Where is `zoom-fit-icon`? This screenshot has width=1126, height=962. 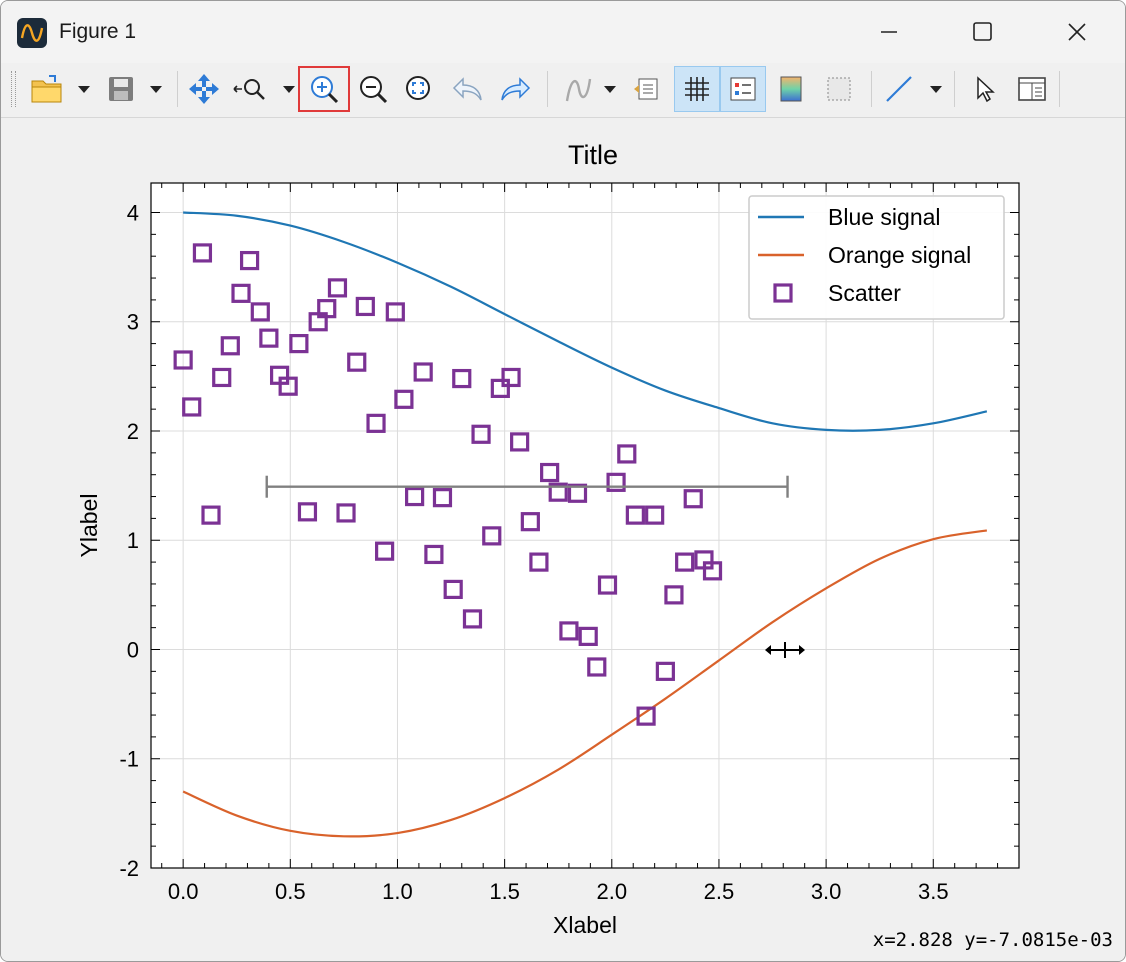
zoom-fit-icon is located at coordinates (419, 89).